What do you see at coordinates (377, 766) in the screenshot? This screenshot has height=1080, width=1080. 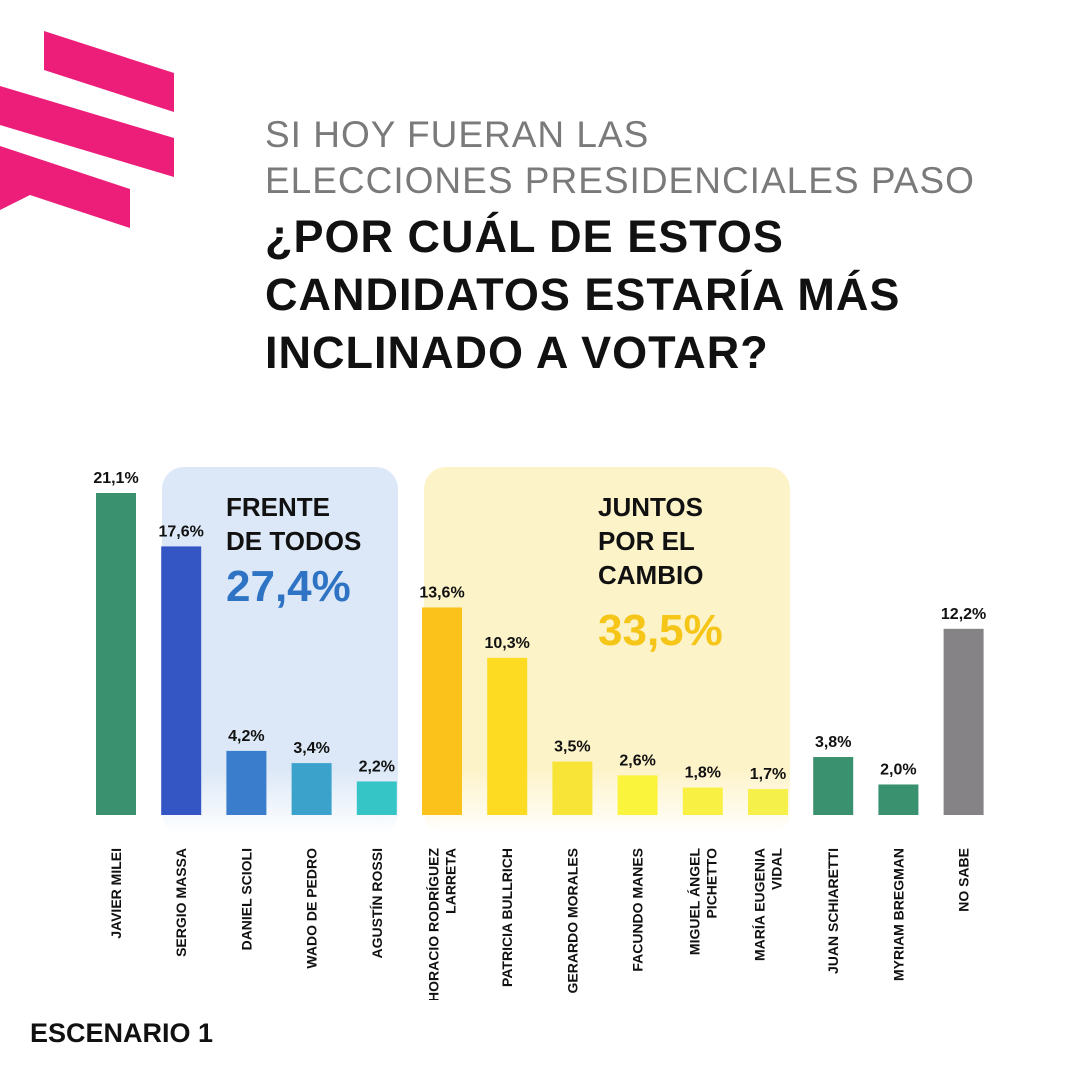 I see `bar-value-label: 2,2%` at bounding box center [377, 766].